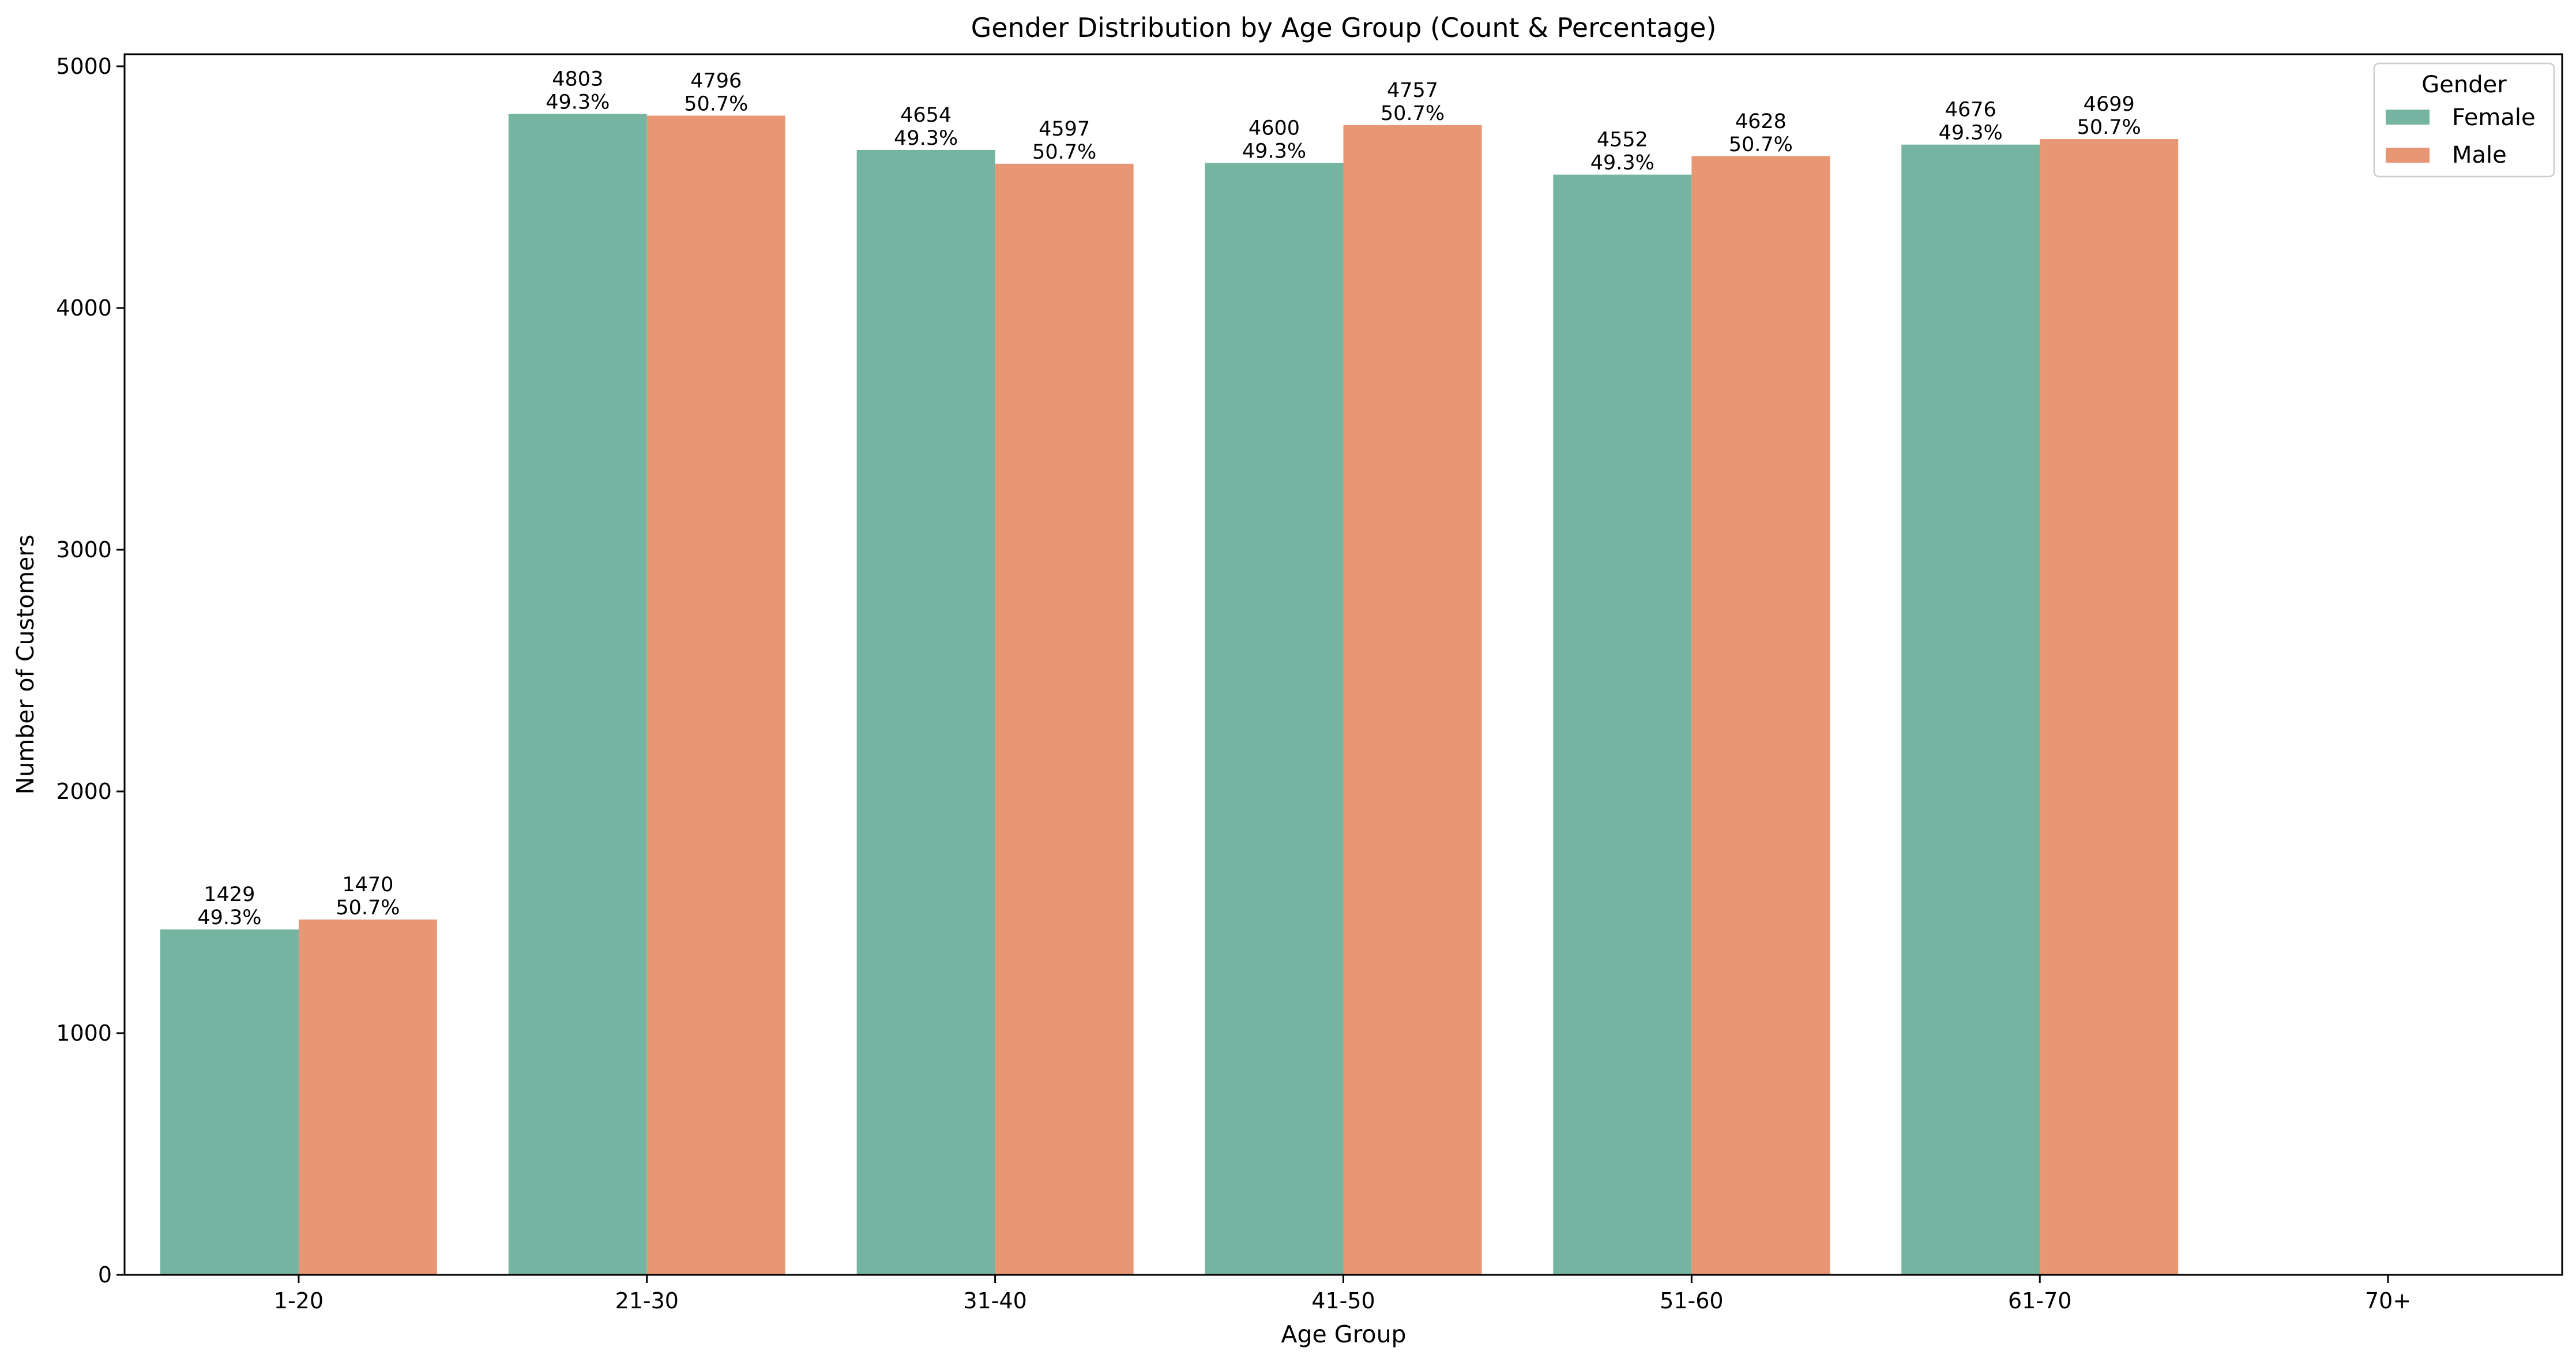 The image size is (2576, 1366). What do you see at coordinates (994, 1301) in the screenshot?
I see `x-tick-label: 31-40` at bounding box center [994, 1301].